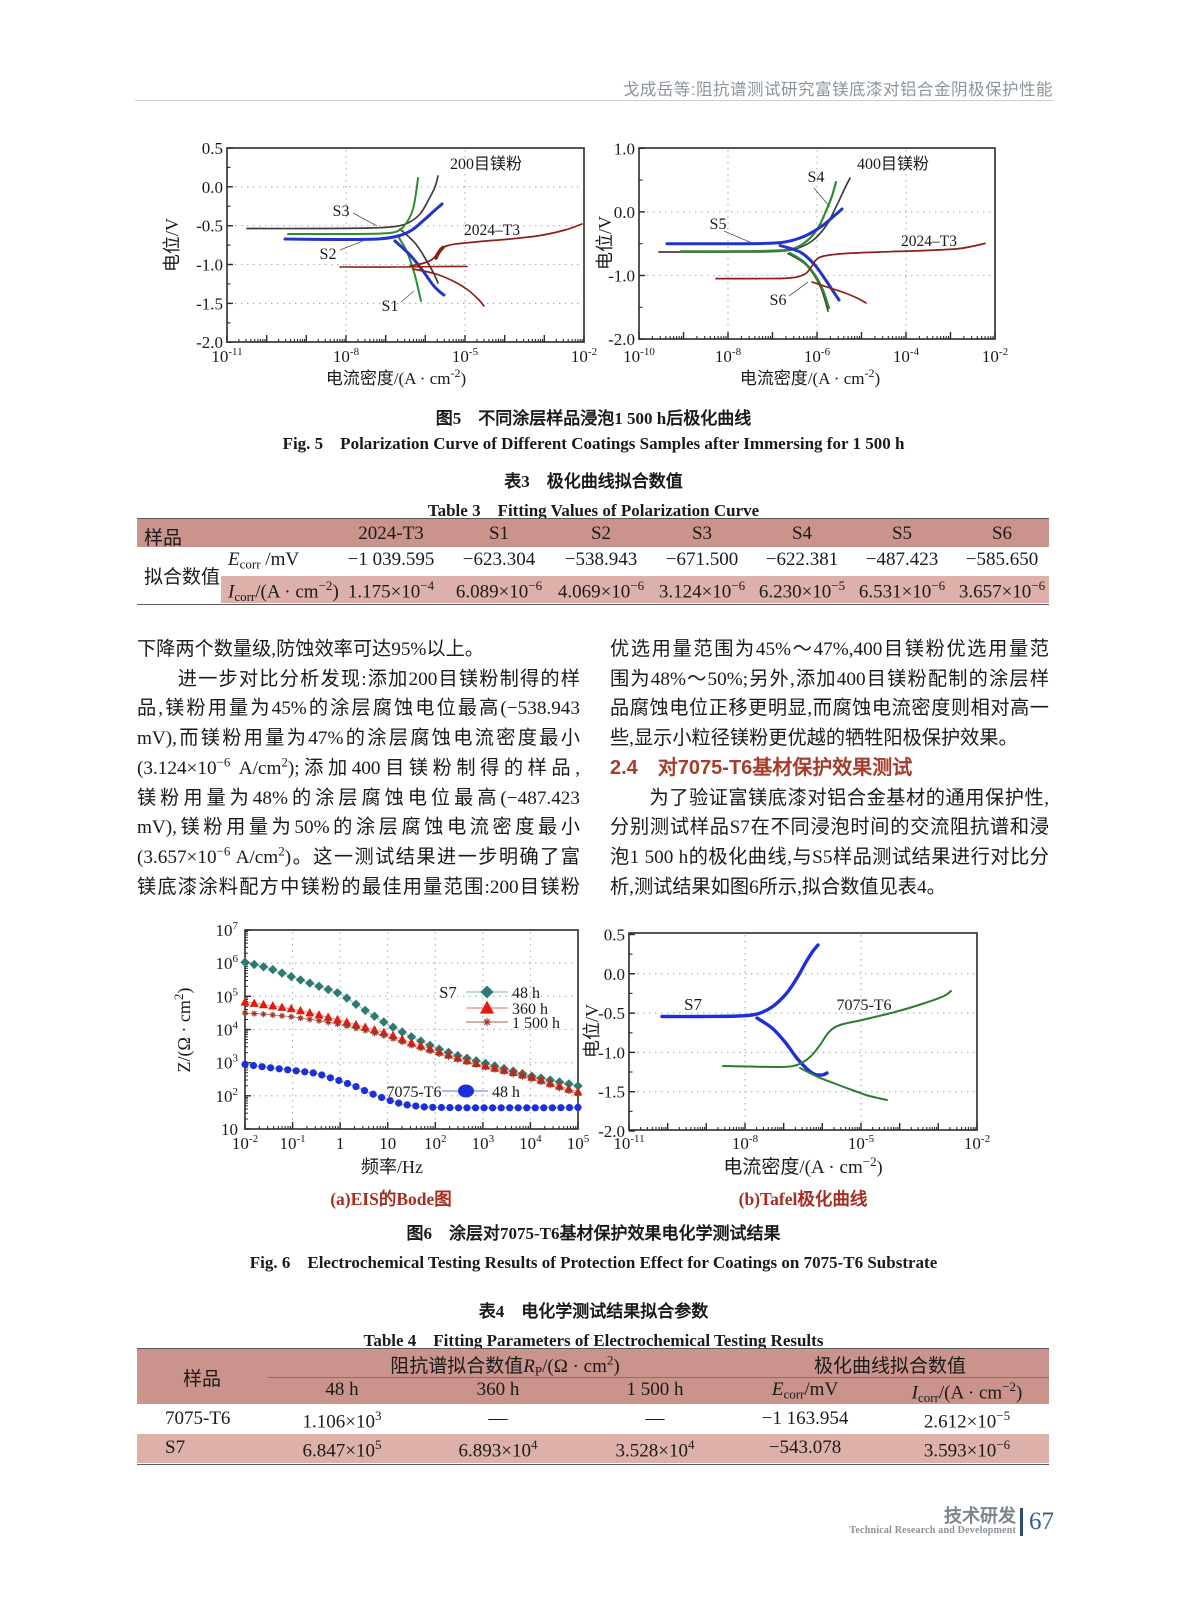 This screenshot has height=1600, width=1187. I want to click on svg-text: S5, so click(718, 224).